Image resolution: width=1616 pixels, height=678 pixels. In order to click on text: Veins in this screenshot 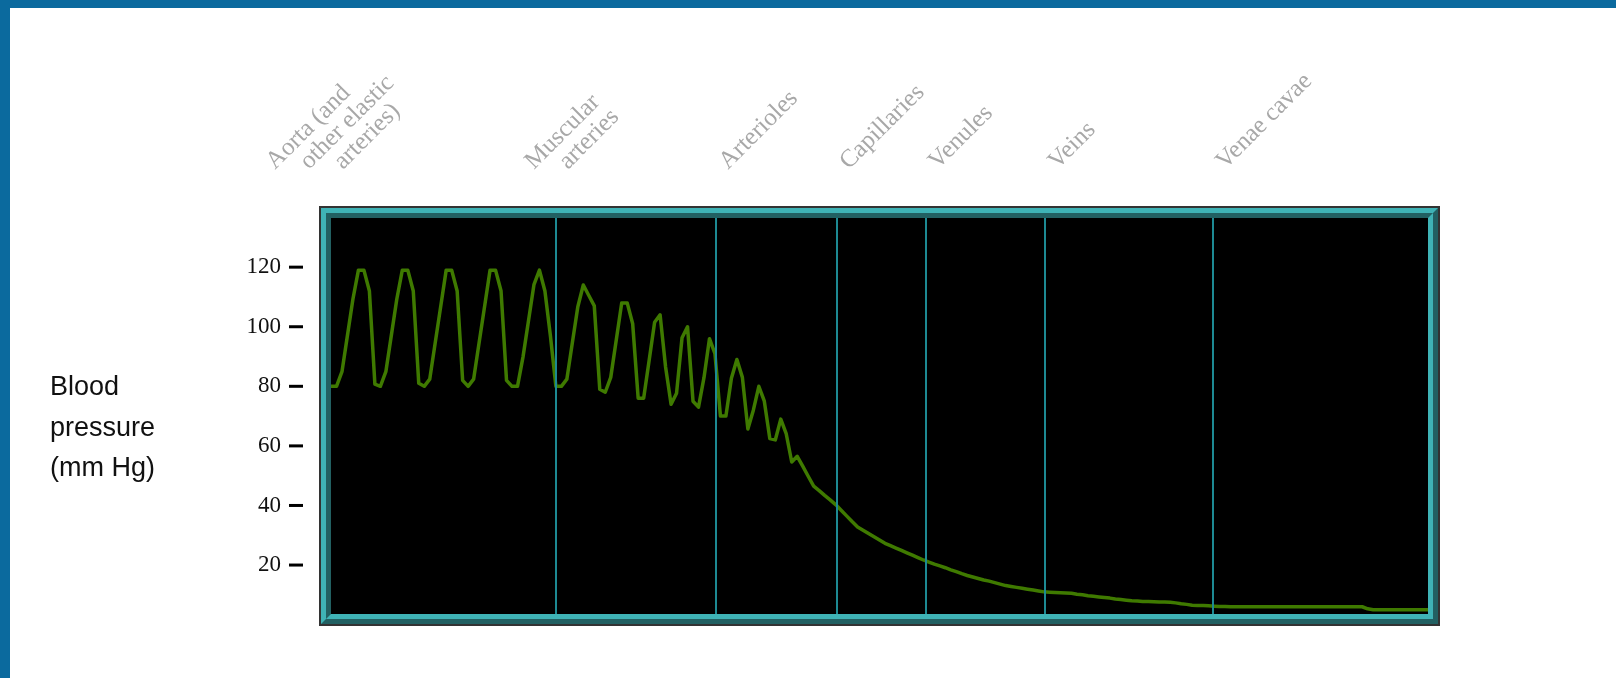, I will do `click(1070, 144)`.